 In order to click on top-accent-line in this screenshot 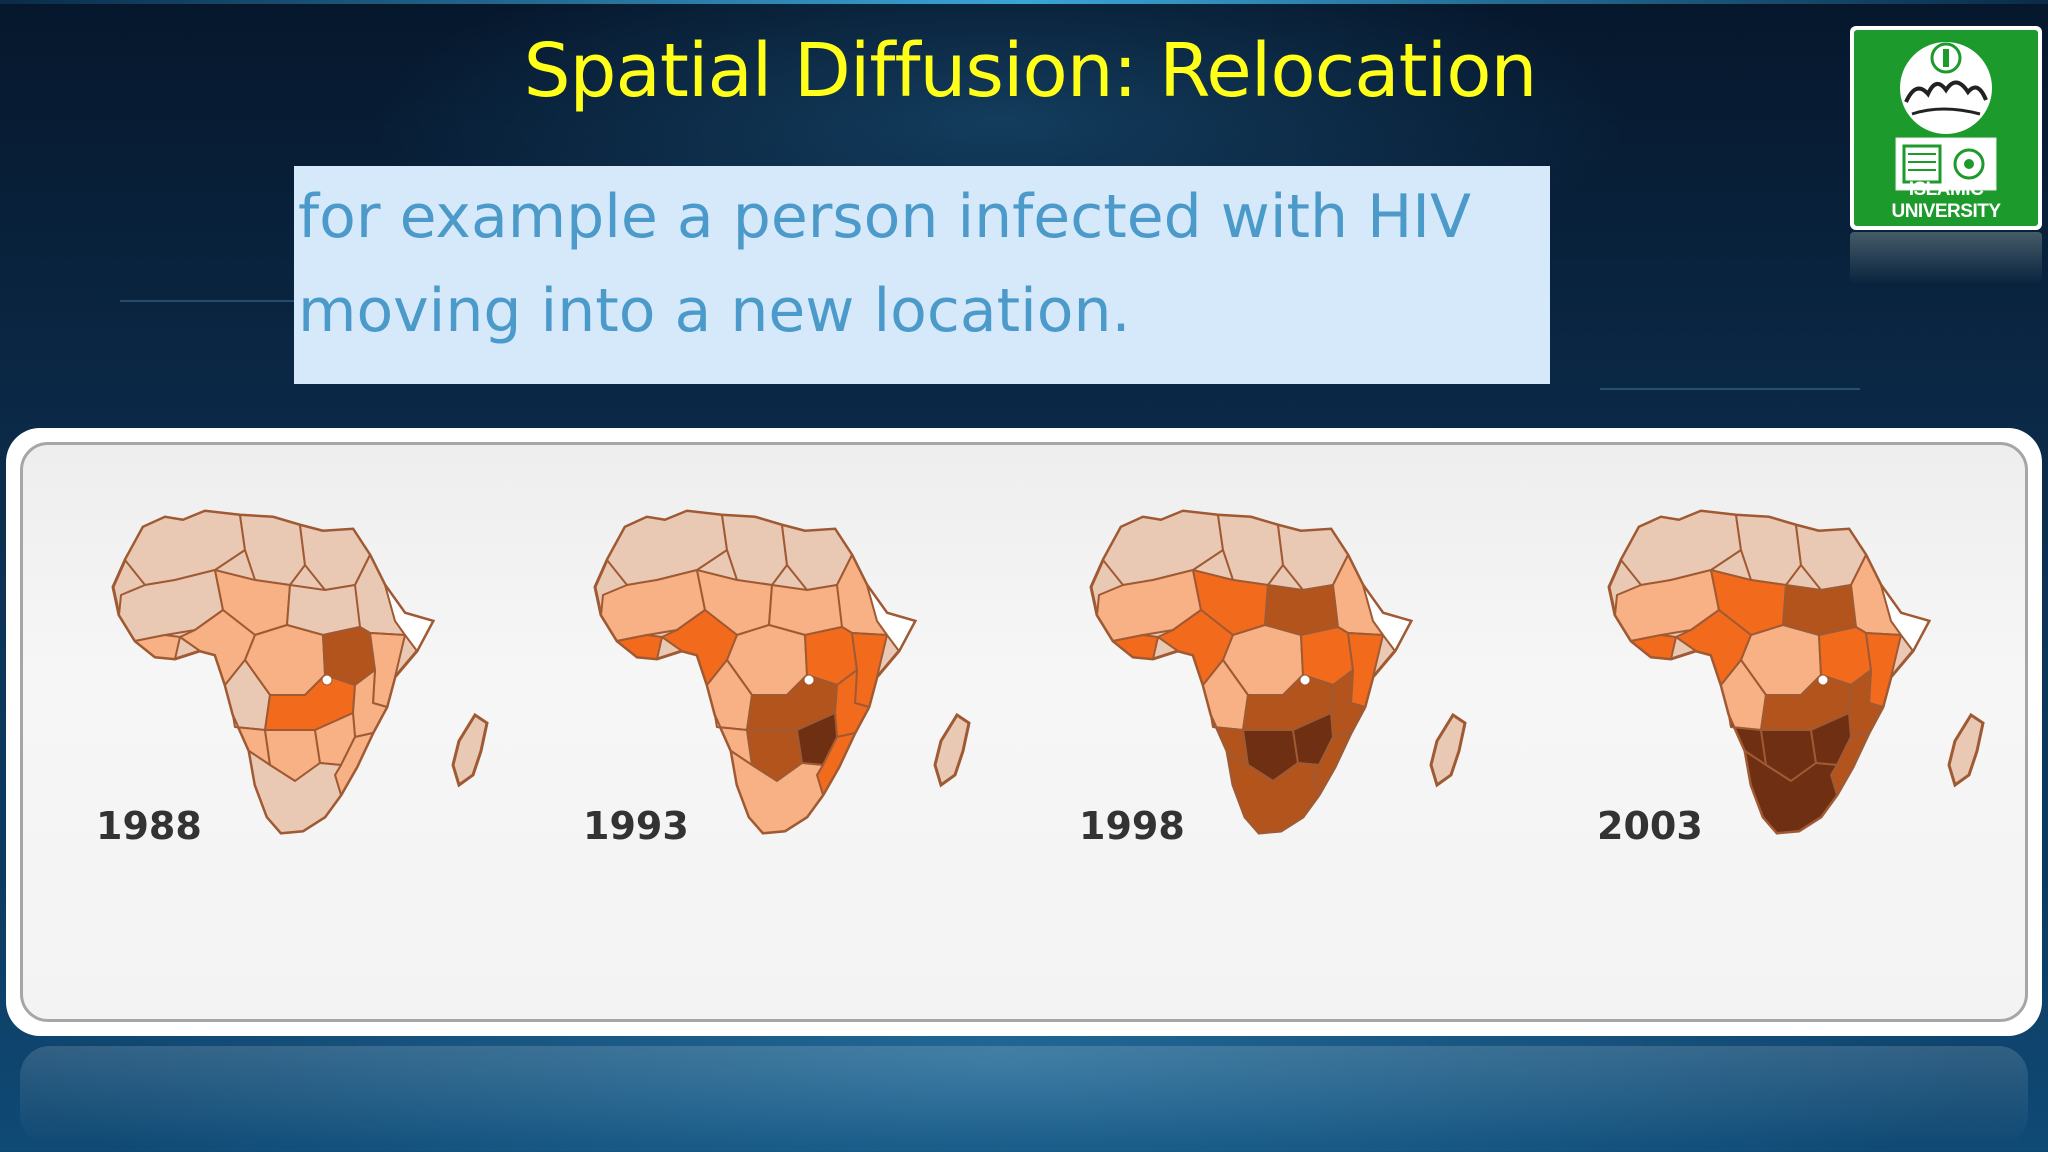, I will do `click(1024, 2)`.